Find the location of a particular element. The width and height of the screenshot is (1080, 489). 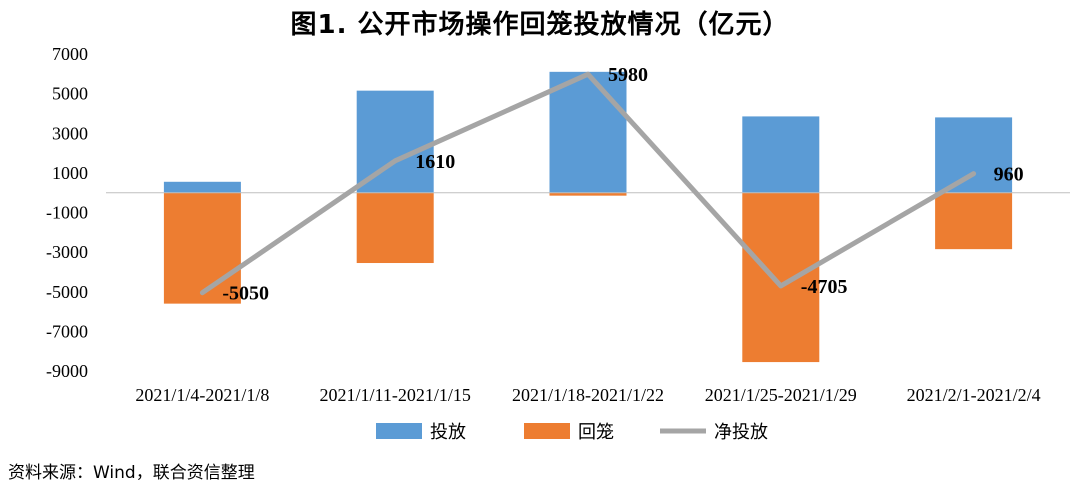

source-note: 资料来源：Wind，联合资信整理 is located at coordinates (131, 473).